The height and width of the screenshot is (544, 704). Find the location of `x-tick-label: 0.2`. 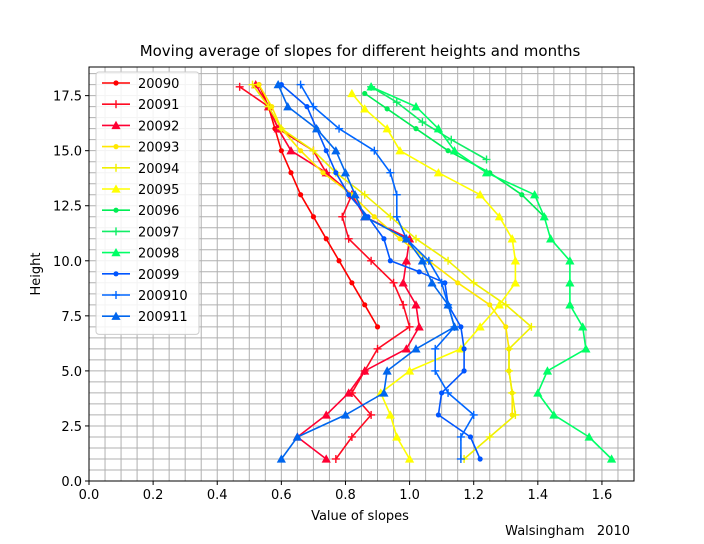

x-tick-label: 0.2 is located at coordinates (153, 495).